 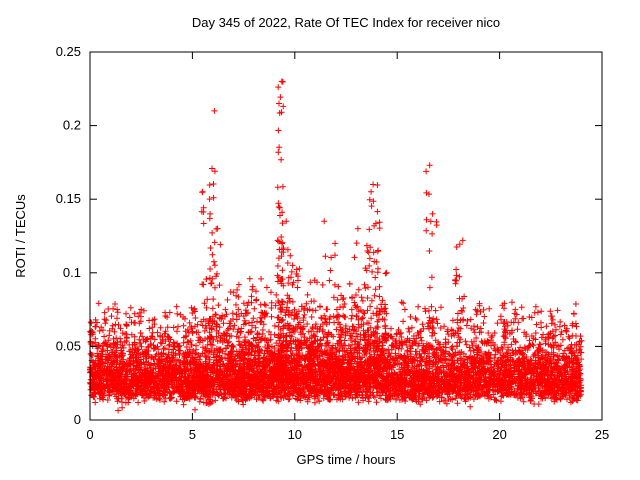 What do you see at coordinates (397, 434) in the screenshot?
I see `x-tick-label: 15` at bounding box center [397, 434].